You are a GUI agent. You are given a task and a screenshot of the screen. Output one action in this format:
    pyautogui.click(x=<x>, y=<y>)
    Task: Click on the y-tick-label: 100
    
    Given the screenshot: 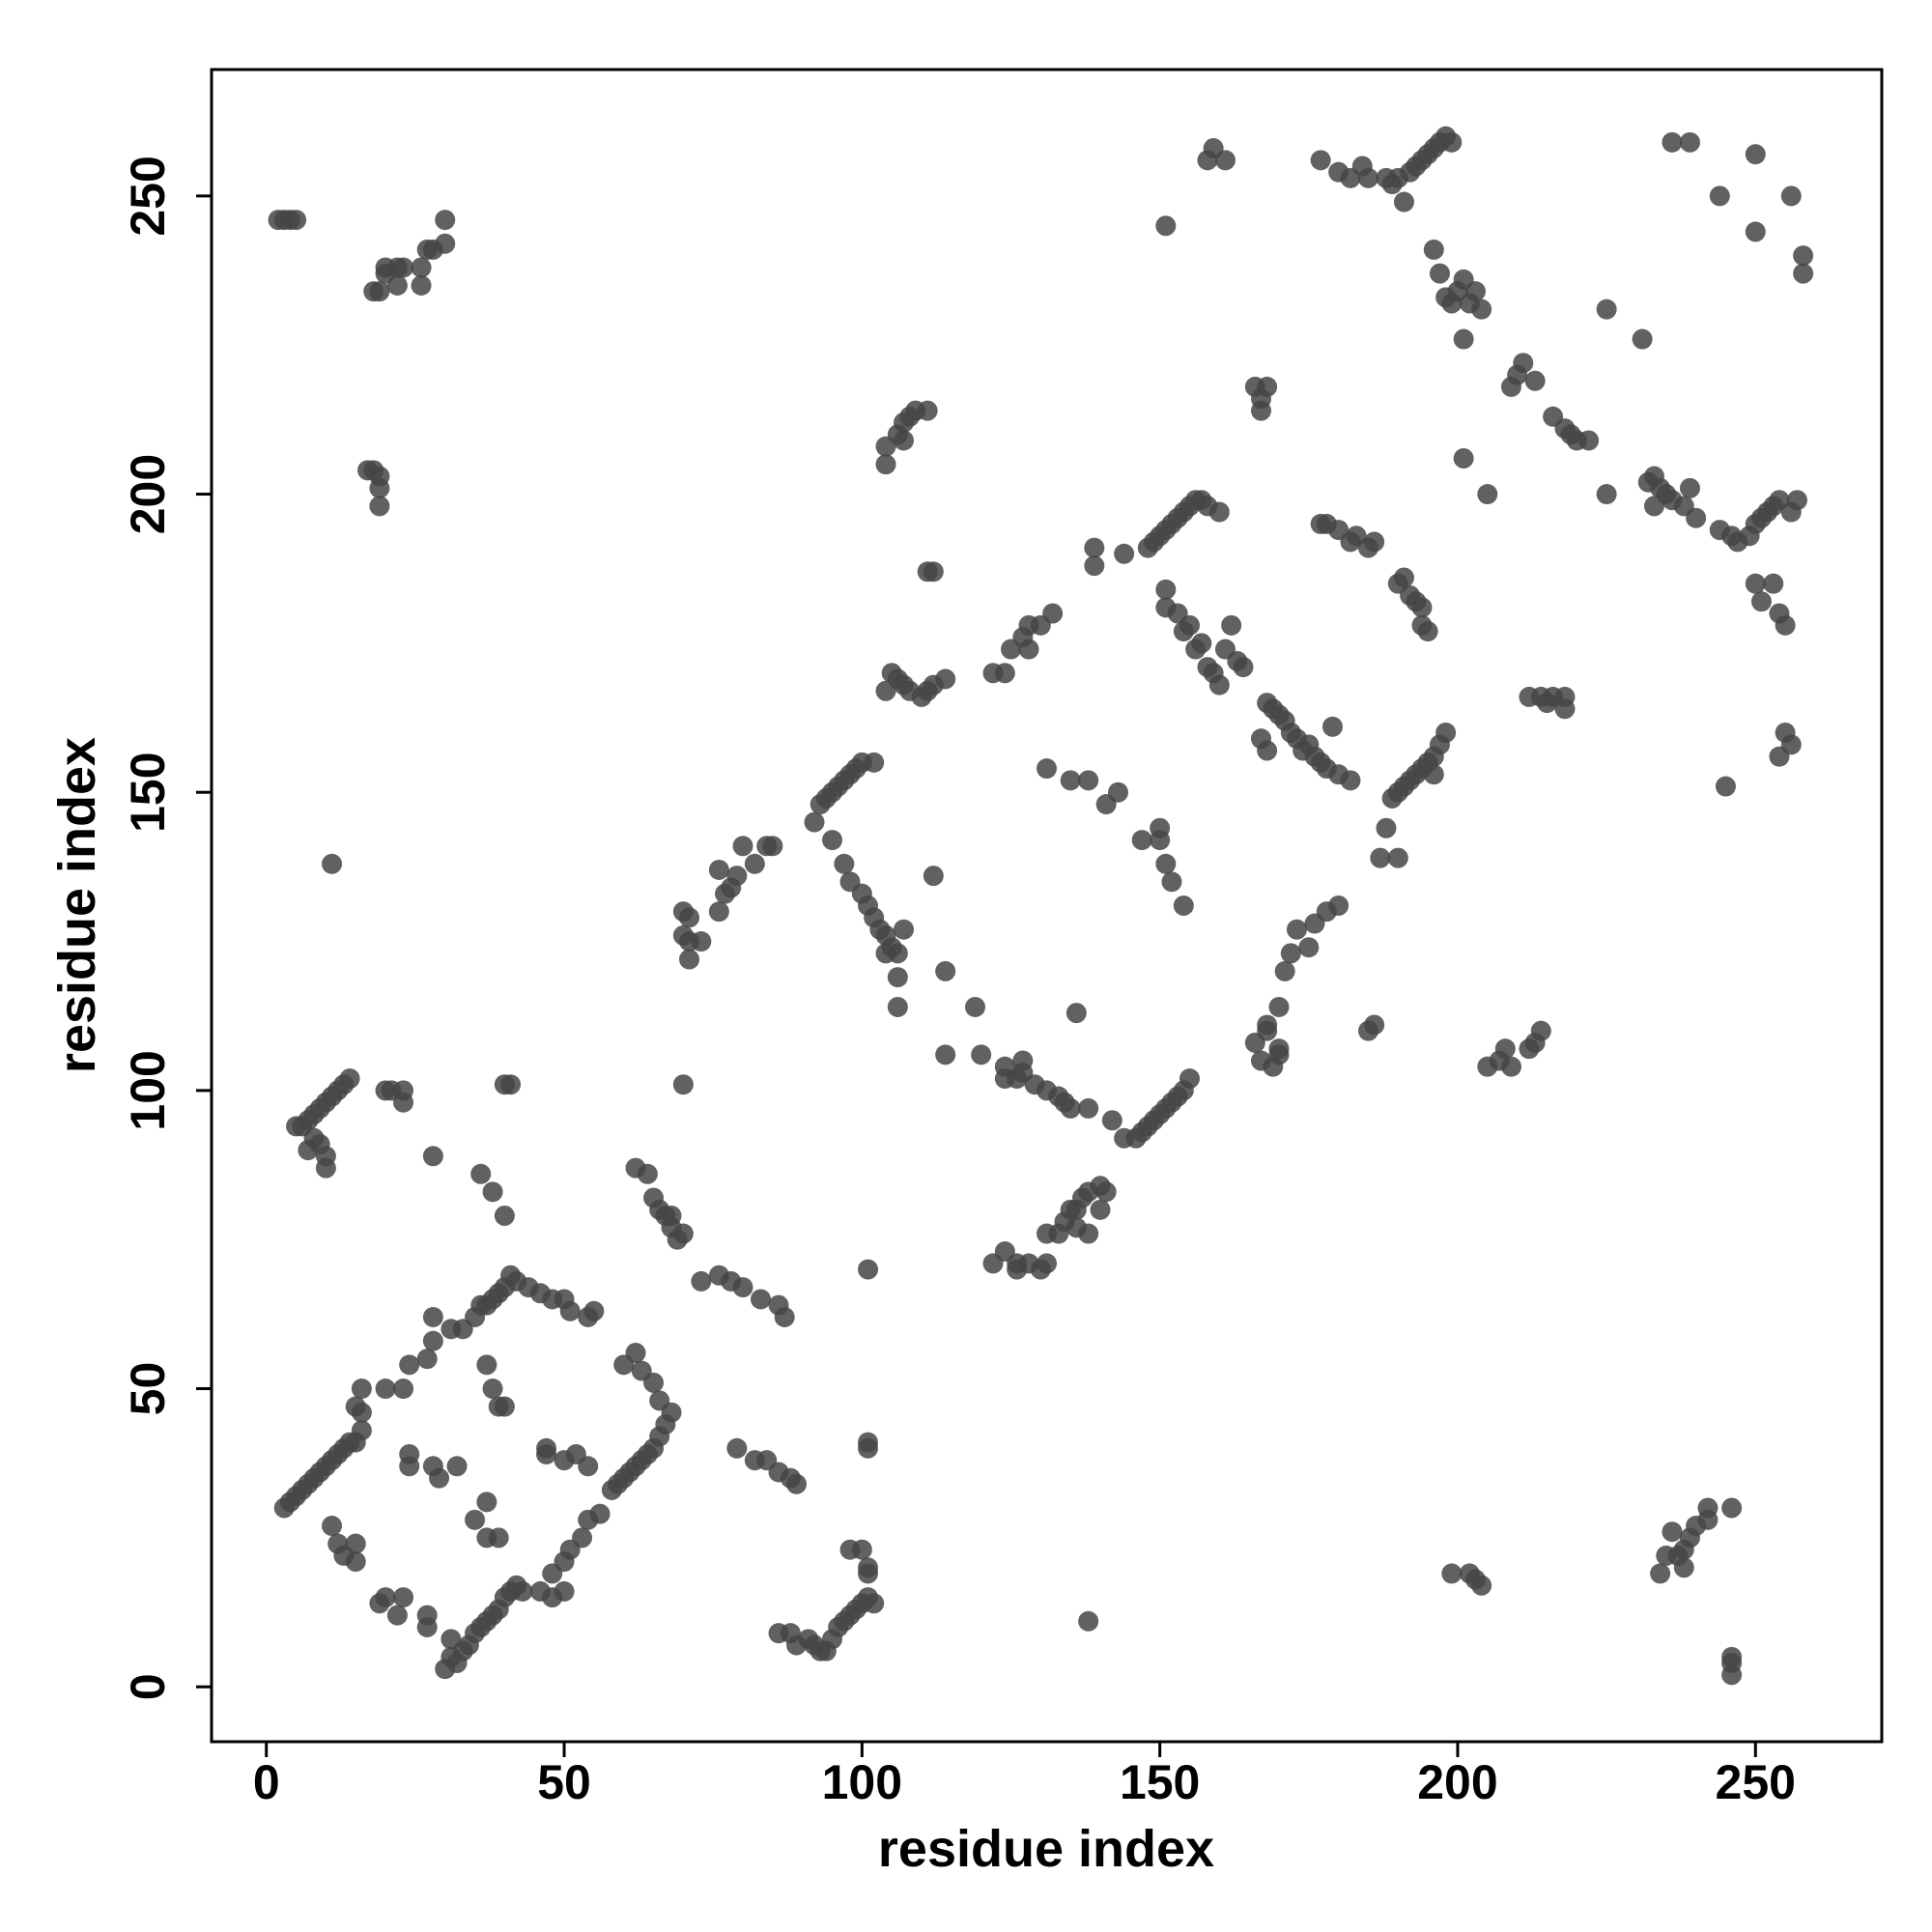 What is the action you would take?
    pyautogui.click(x=148, y=1090)
    